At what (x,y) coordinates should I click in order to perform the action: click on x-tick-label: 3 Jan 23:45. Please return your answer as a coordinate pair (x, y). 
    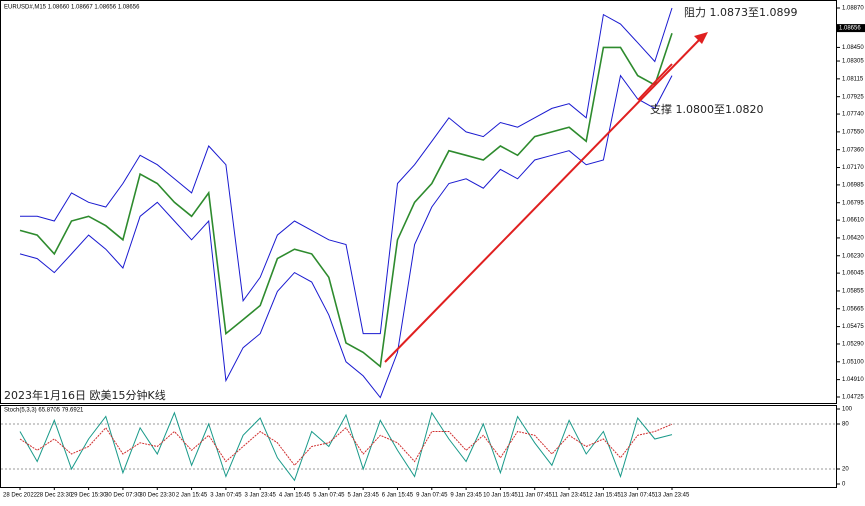
    Looking at the image, I should click on (261, 496).